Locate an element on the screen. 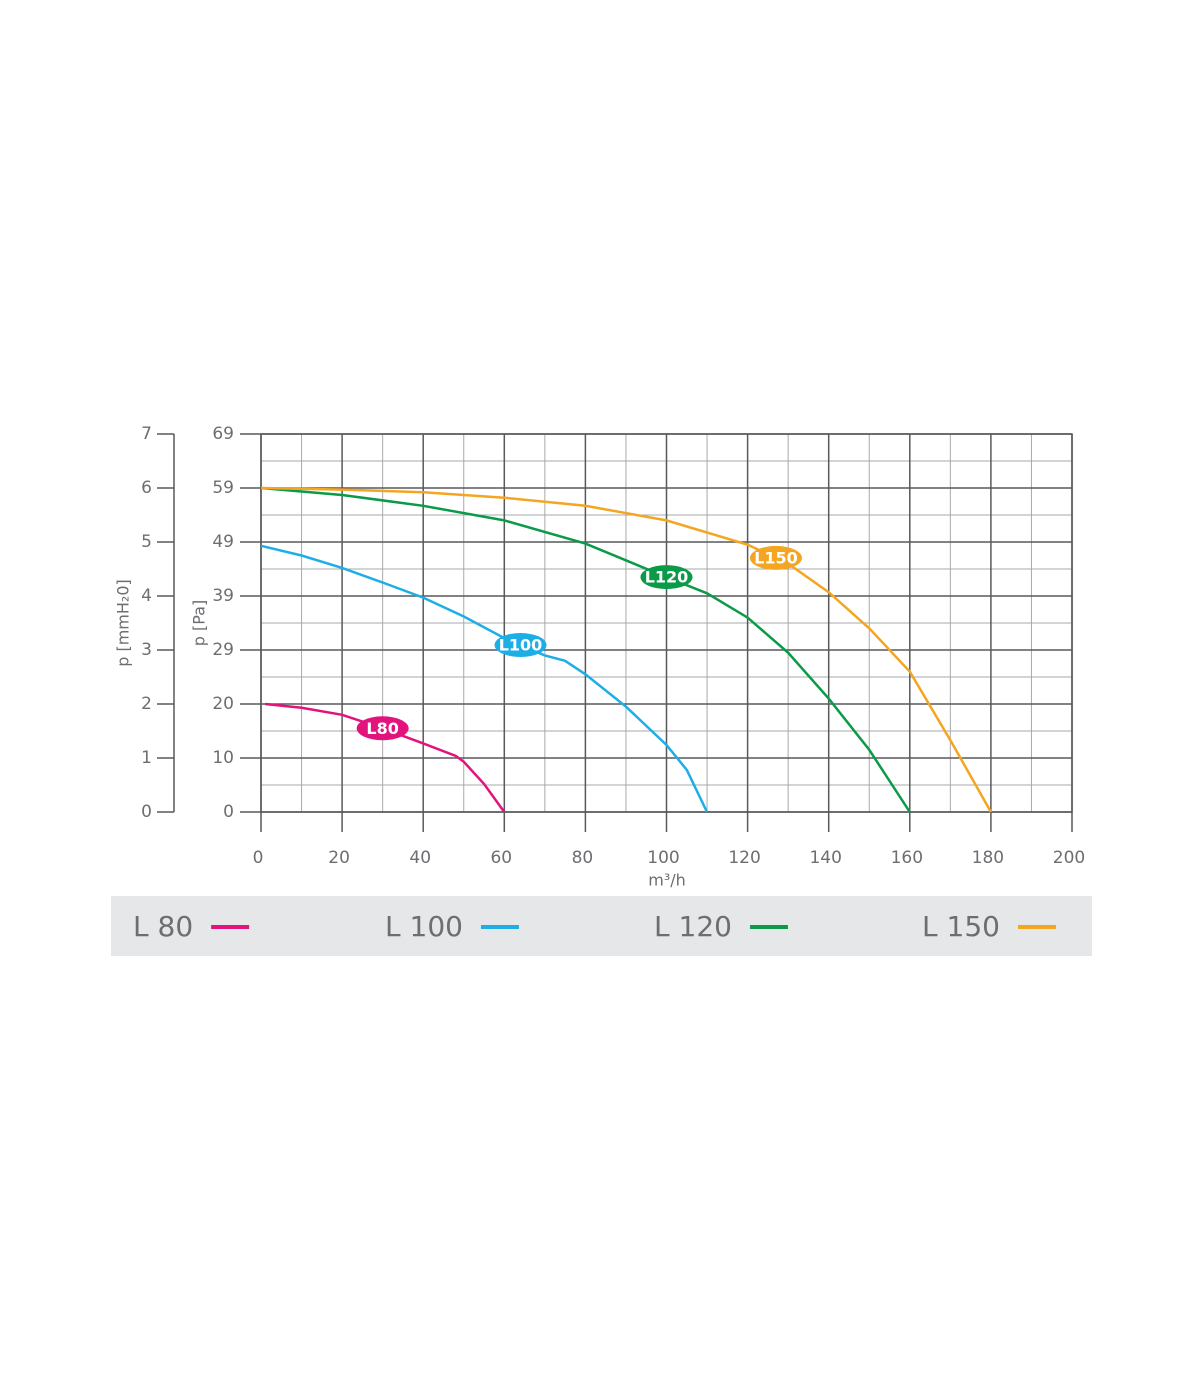 Image resolution: width=1200 pixels, height=1376 pixels. curve-label: L120 is located at coordinates (667, 577).